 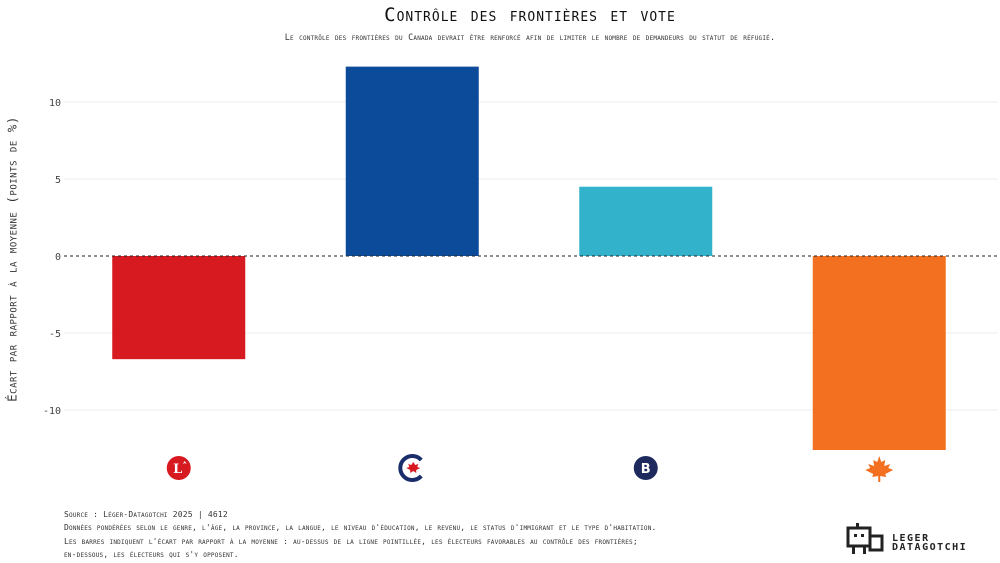 I want to click on datagotchi-robot-icon, so click(x=865, y=538).